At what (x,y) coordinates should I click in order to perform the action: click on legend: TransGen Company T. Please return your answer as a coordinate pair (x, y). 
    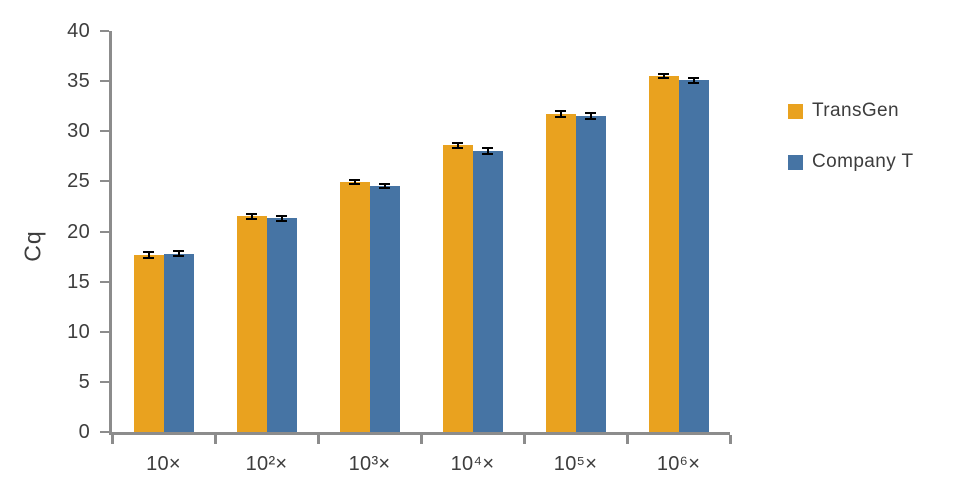
    Looking at the image, I should click on (850, 136).